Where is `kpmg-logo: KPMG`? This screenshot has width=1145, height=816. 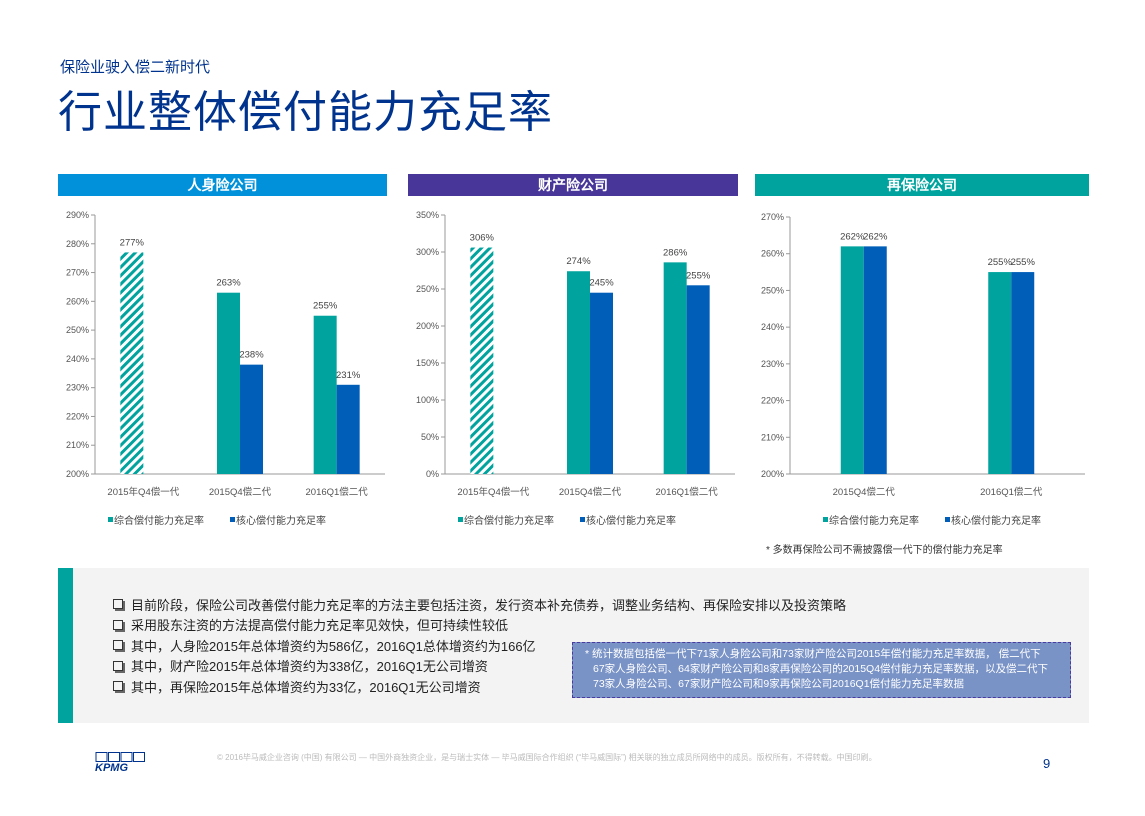
kpmg-logo: KPMG is located at coordinates (120, 762).